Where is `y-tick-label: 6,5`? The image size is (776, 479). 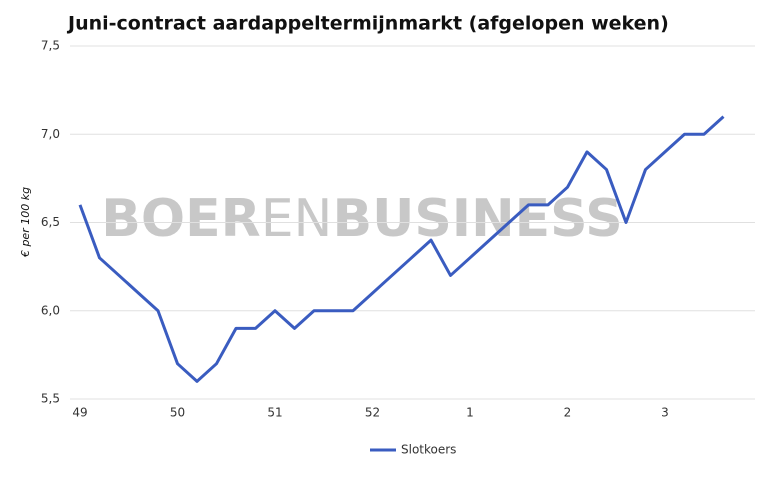 y-tick-label: 6,5 is located at coordinates (50, 222).